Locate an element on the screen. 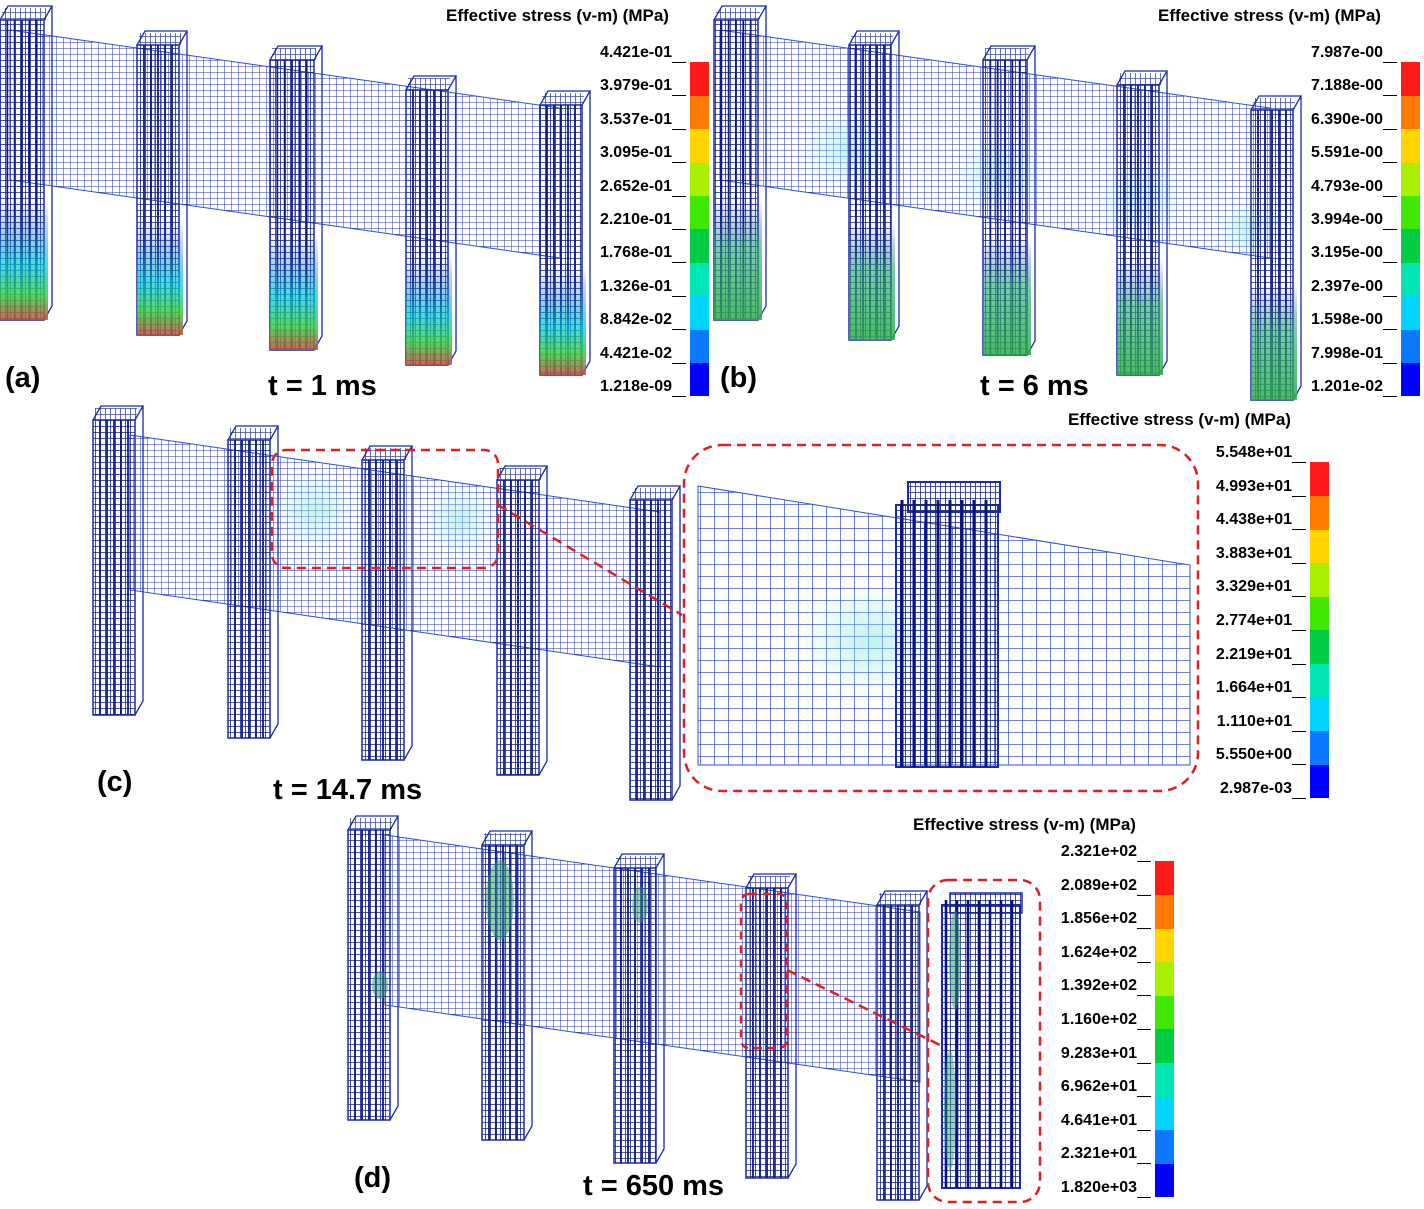 The image size is (1424, 1209). legend-value: 5.550e+00 is located at coordinates (1253, 755).